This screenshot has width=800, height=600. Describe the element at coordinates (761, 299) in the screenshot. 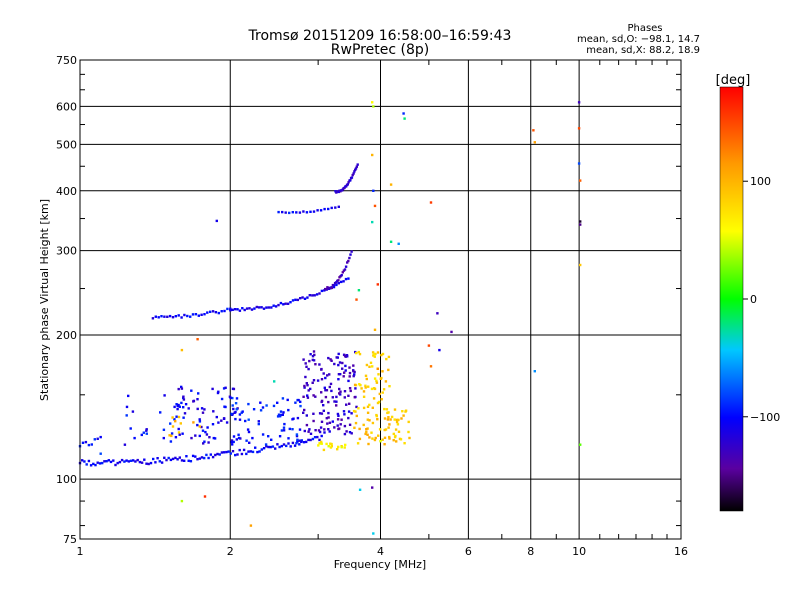

I see `colorbar-ticks: 100 0 −100` at that location.